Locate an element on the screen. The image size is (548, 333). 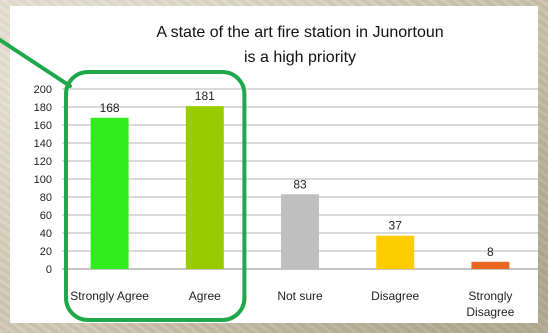
y-tick-label: 180 is located at coordinates (43, 108).